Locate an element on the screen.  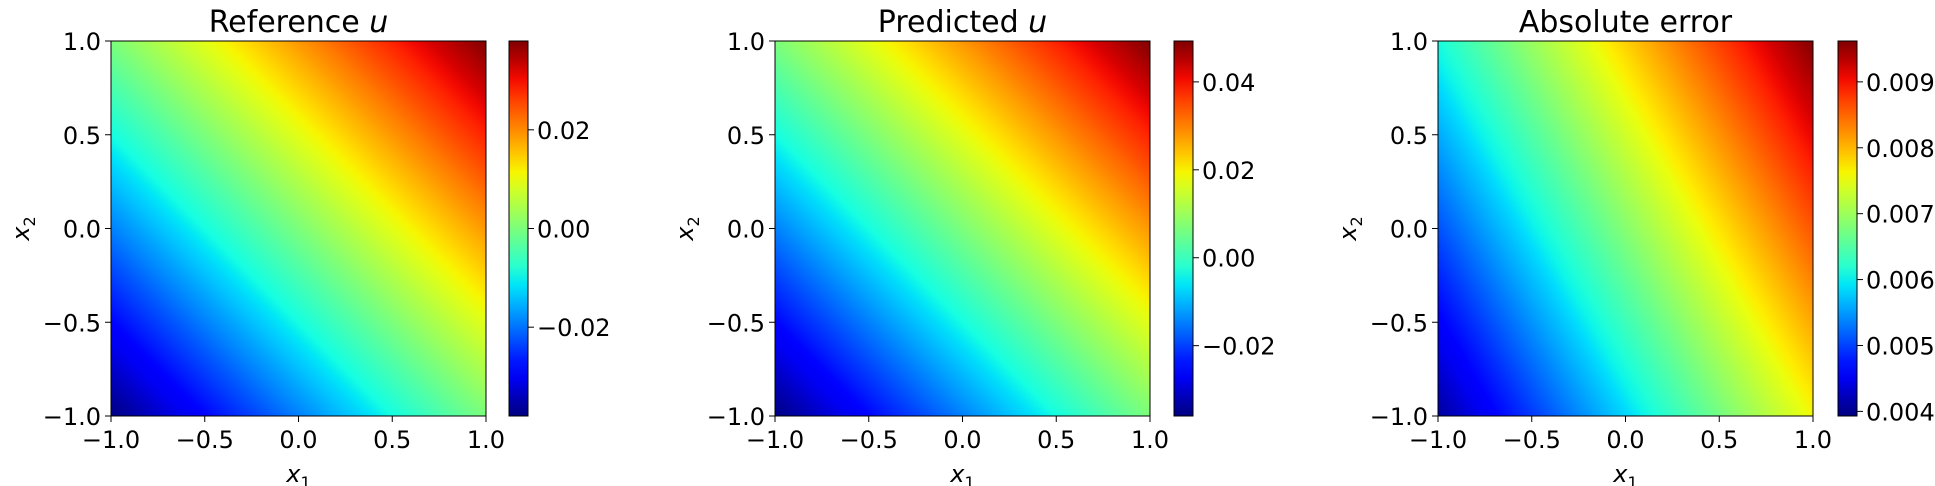
colorbar: 0.004 0.005 0.006 0.007 0.008 0.009 is located at coordinates (1886, 233).